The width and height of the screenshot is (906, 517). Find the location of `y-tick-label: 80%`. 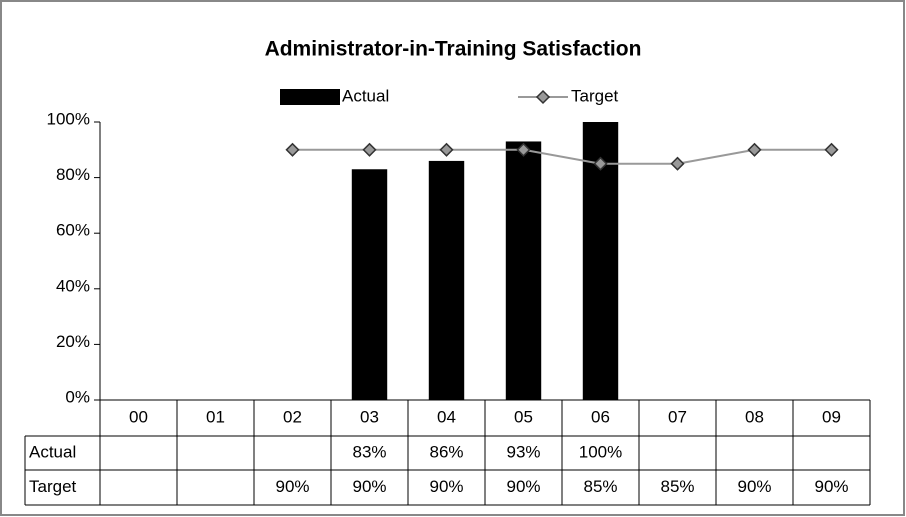

y-tick-label: 80% is located at coordinates (73, 174).